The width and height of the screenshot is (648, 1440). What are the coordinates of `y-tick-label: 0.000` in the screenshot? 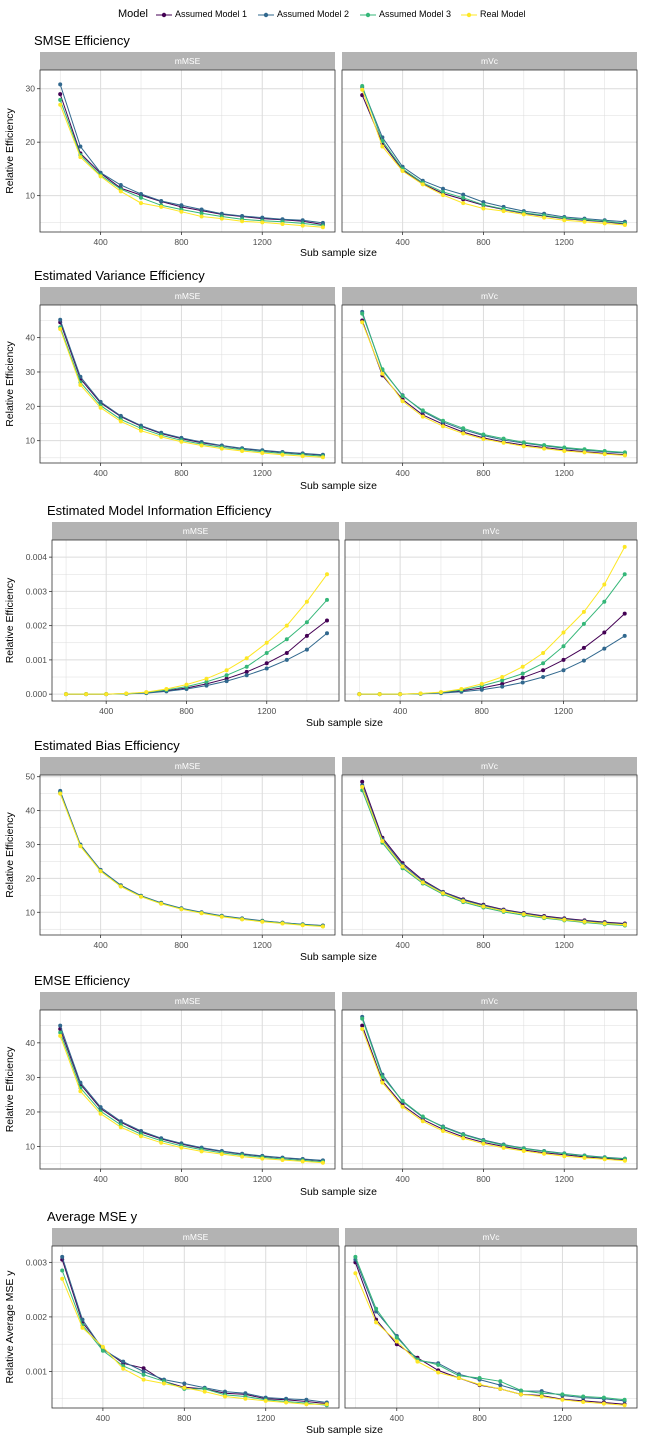 It's located at (37, 694).